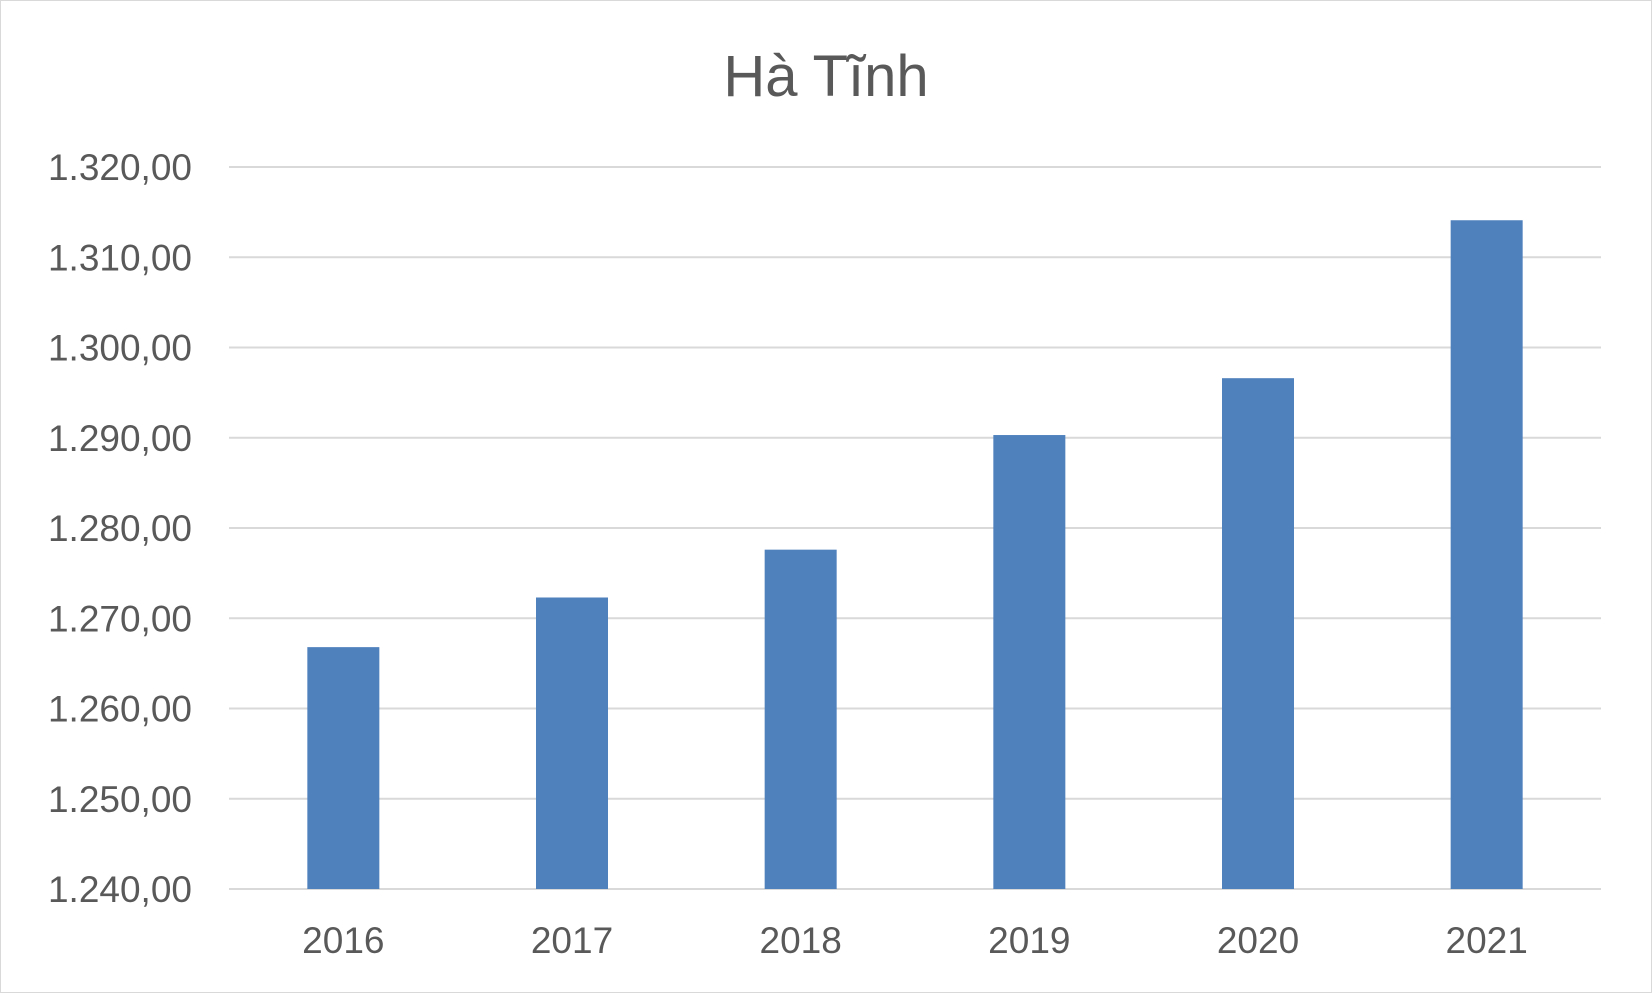 The image size is (1652, 993). Describe the element at coordinates (120, 438) in the screenshot. I see `y-tick-label: 1.290,00` at that location.